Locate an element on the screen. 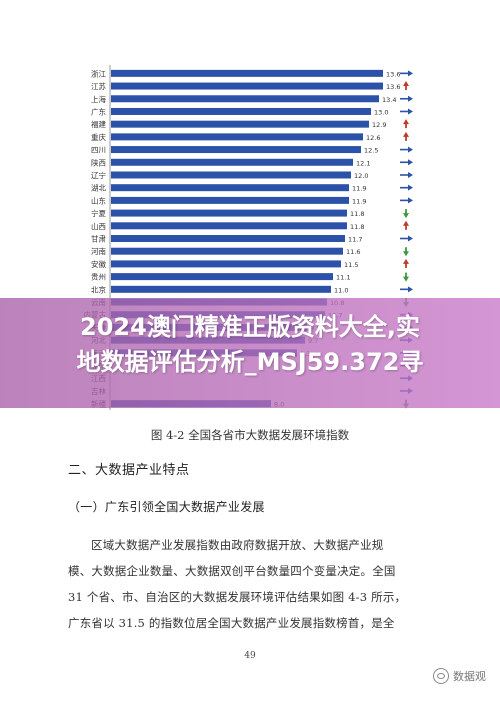  value-label: 12.9 is located at coordinates (379, 125).